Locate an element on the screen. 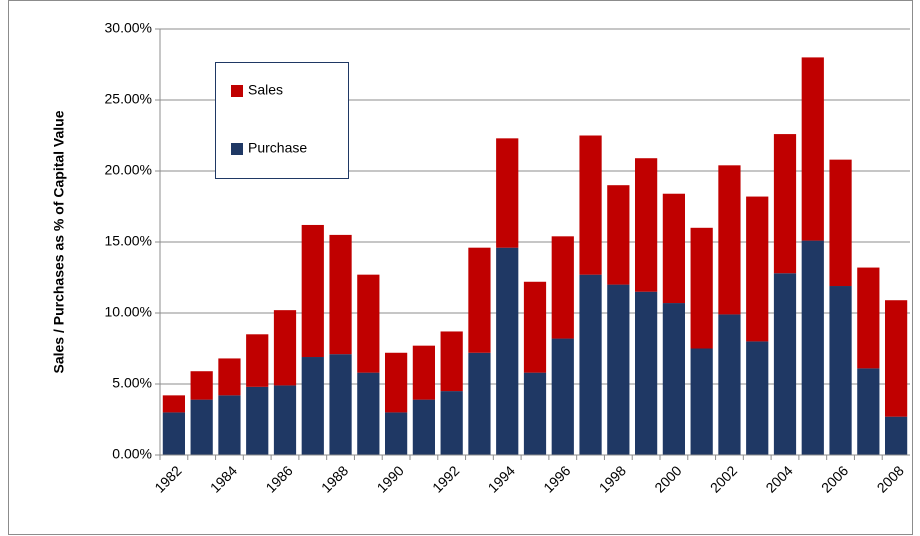 The image size is (920, 536). x-tick-label: 1996 is located at coordinates (556, 478).